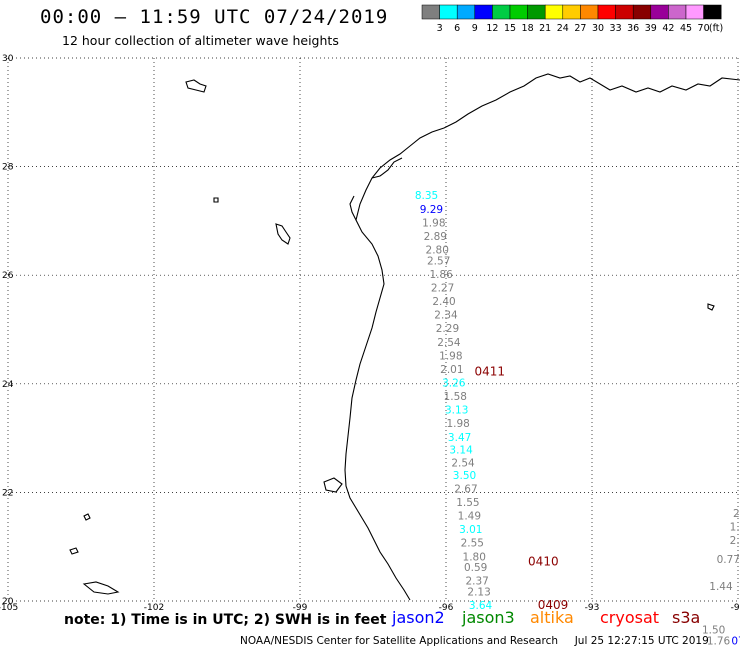  What do you see at coordinates (481, 606) in the screenshot?
I see `wave-height-value: 3.64` at bounding box center [481, 606].